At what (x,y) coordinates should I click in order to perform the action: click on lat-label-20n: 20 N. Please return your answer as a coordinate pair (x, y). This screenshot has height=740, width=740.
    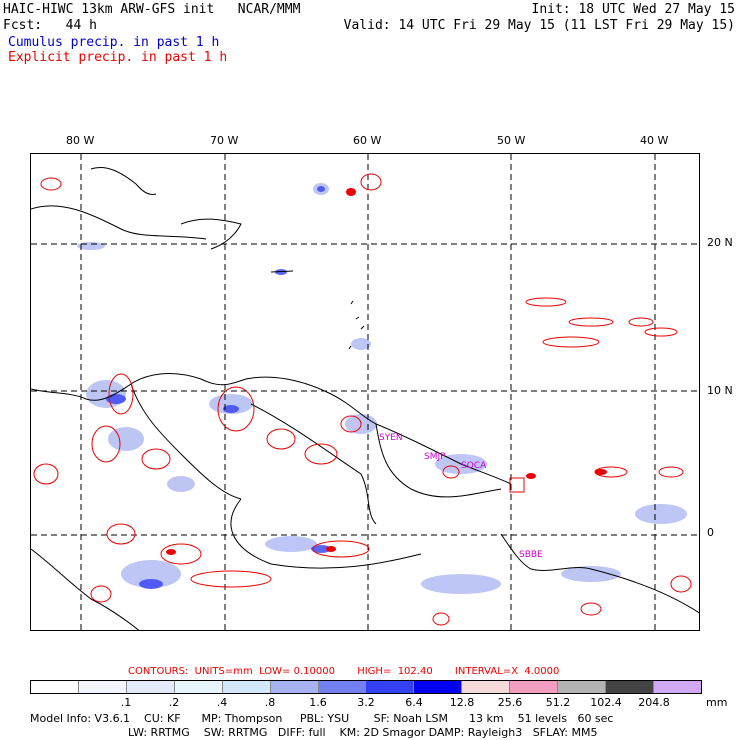
    Looking at the image, I should click on (720, 242).